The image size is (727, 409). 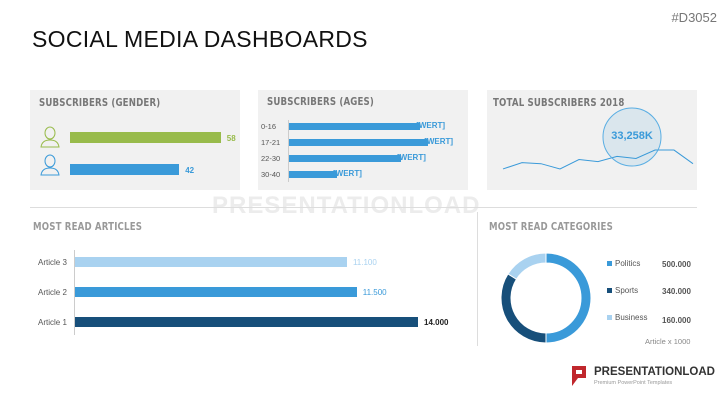 What do you see at coordinates (633, 383) in the screenshot?
I see `brand-tagline: Premium PowerPoint Templates` at bounding box center [633, 383].